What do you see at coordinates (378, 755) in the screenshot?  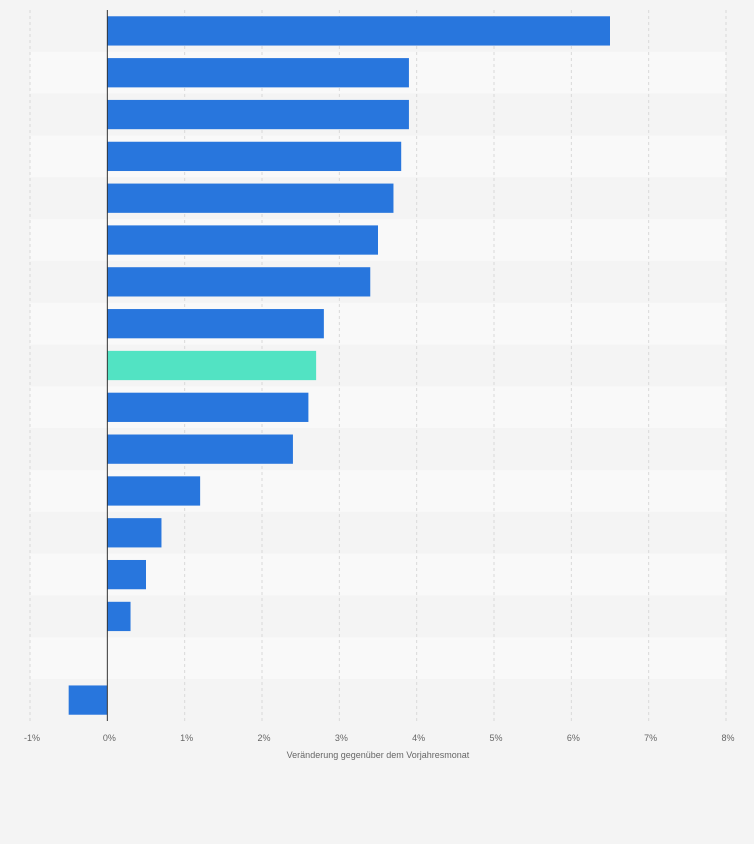 I see `x-axis-label: Veränderung gegenüber dem Vorjahresmonat` at bounding box center [378, 755].